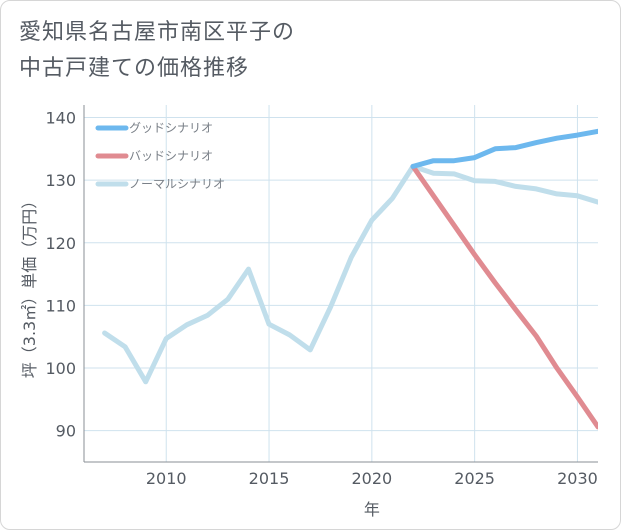 This screenshot has width=621, height=530. What do you see at coordinates (269, 478) in the screenshot?
I see `x-tick-label-2015: 2015` at bounding box center [269, 478].